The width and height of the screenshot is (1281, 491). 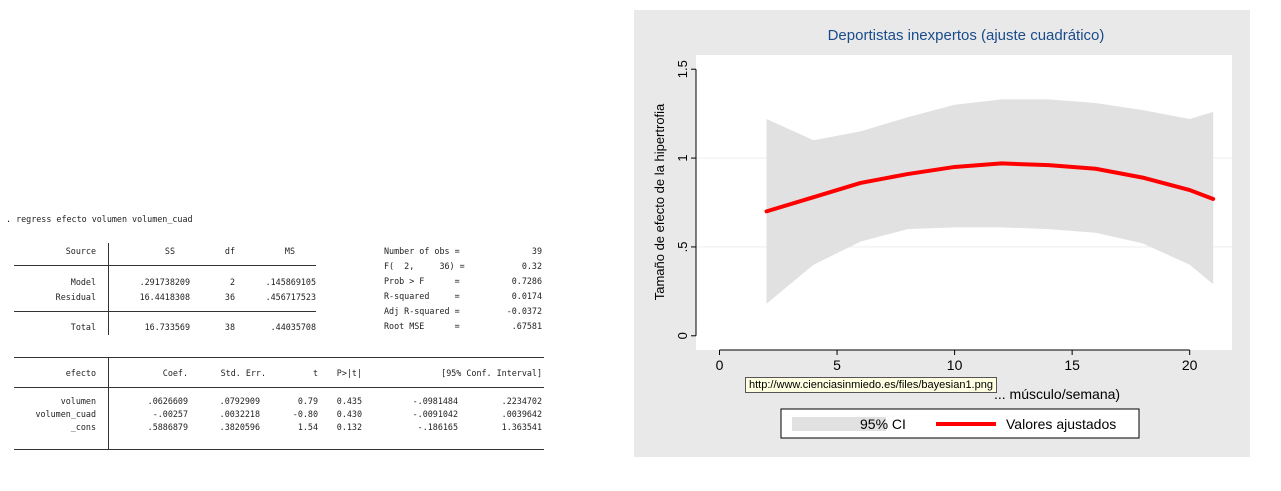 What do you see at coordinates (526, 326) in the screenshot?
I see `stat-value-rmse: .67581` at bounding box center [526, 326].